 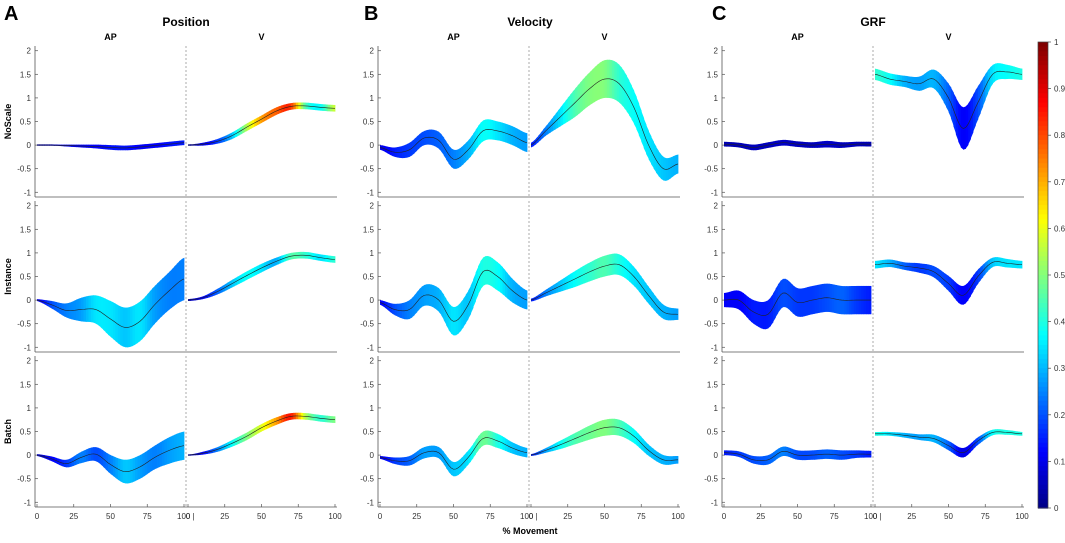 What do you see at coordinates (1051, 275) in the screenshot?
I see `colorbar: 0 0.1 0.2 0.3 0.4 0.5 0.6 0.7 0.8 0.9 1` at bounding box center [1051, 275].